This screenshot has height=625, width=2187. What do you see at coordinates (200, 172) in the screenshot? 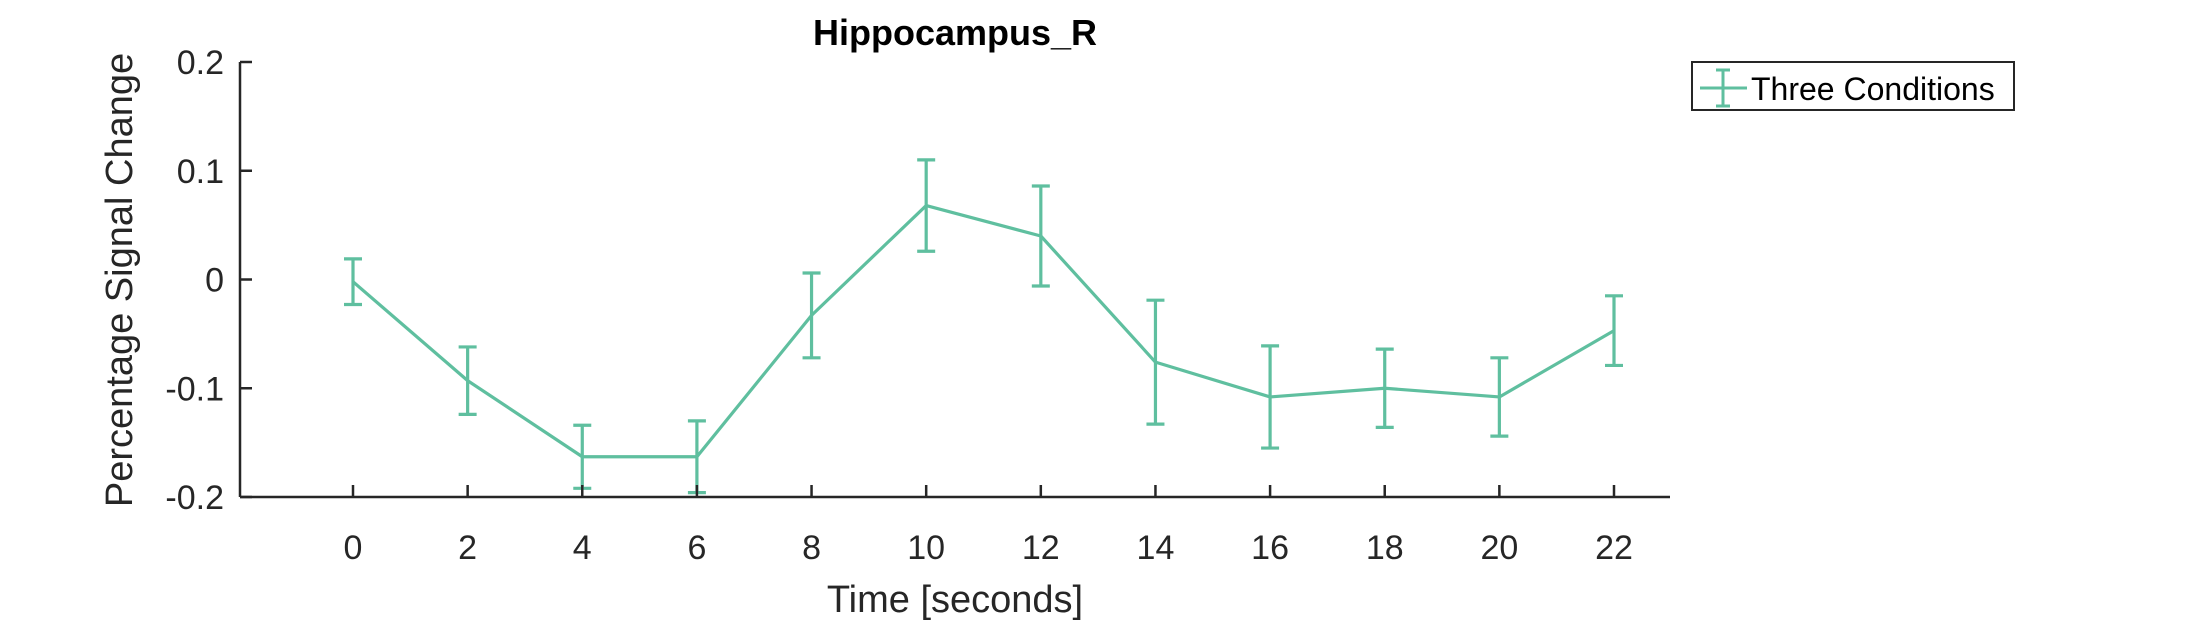
I see `y-tick-label: 0.1` at bounding box center [200, 172].